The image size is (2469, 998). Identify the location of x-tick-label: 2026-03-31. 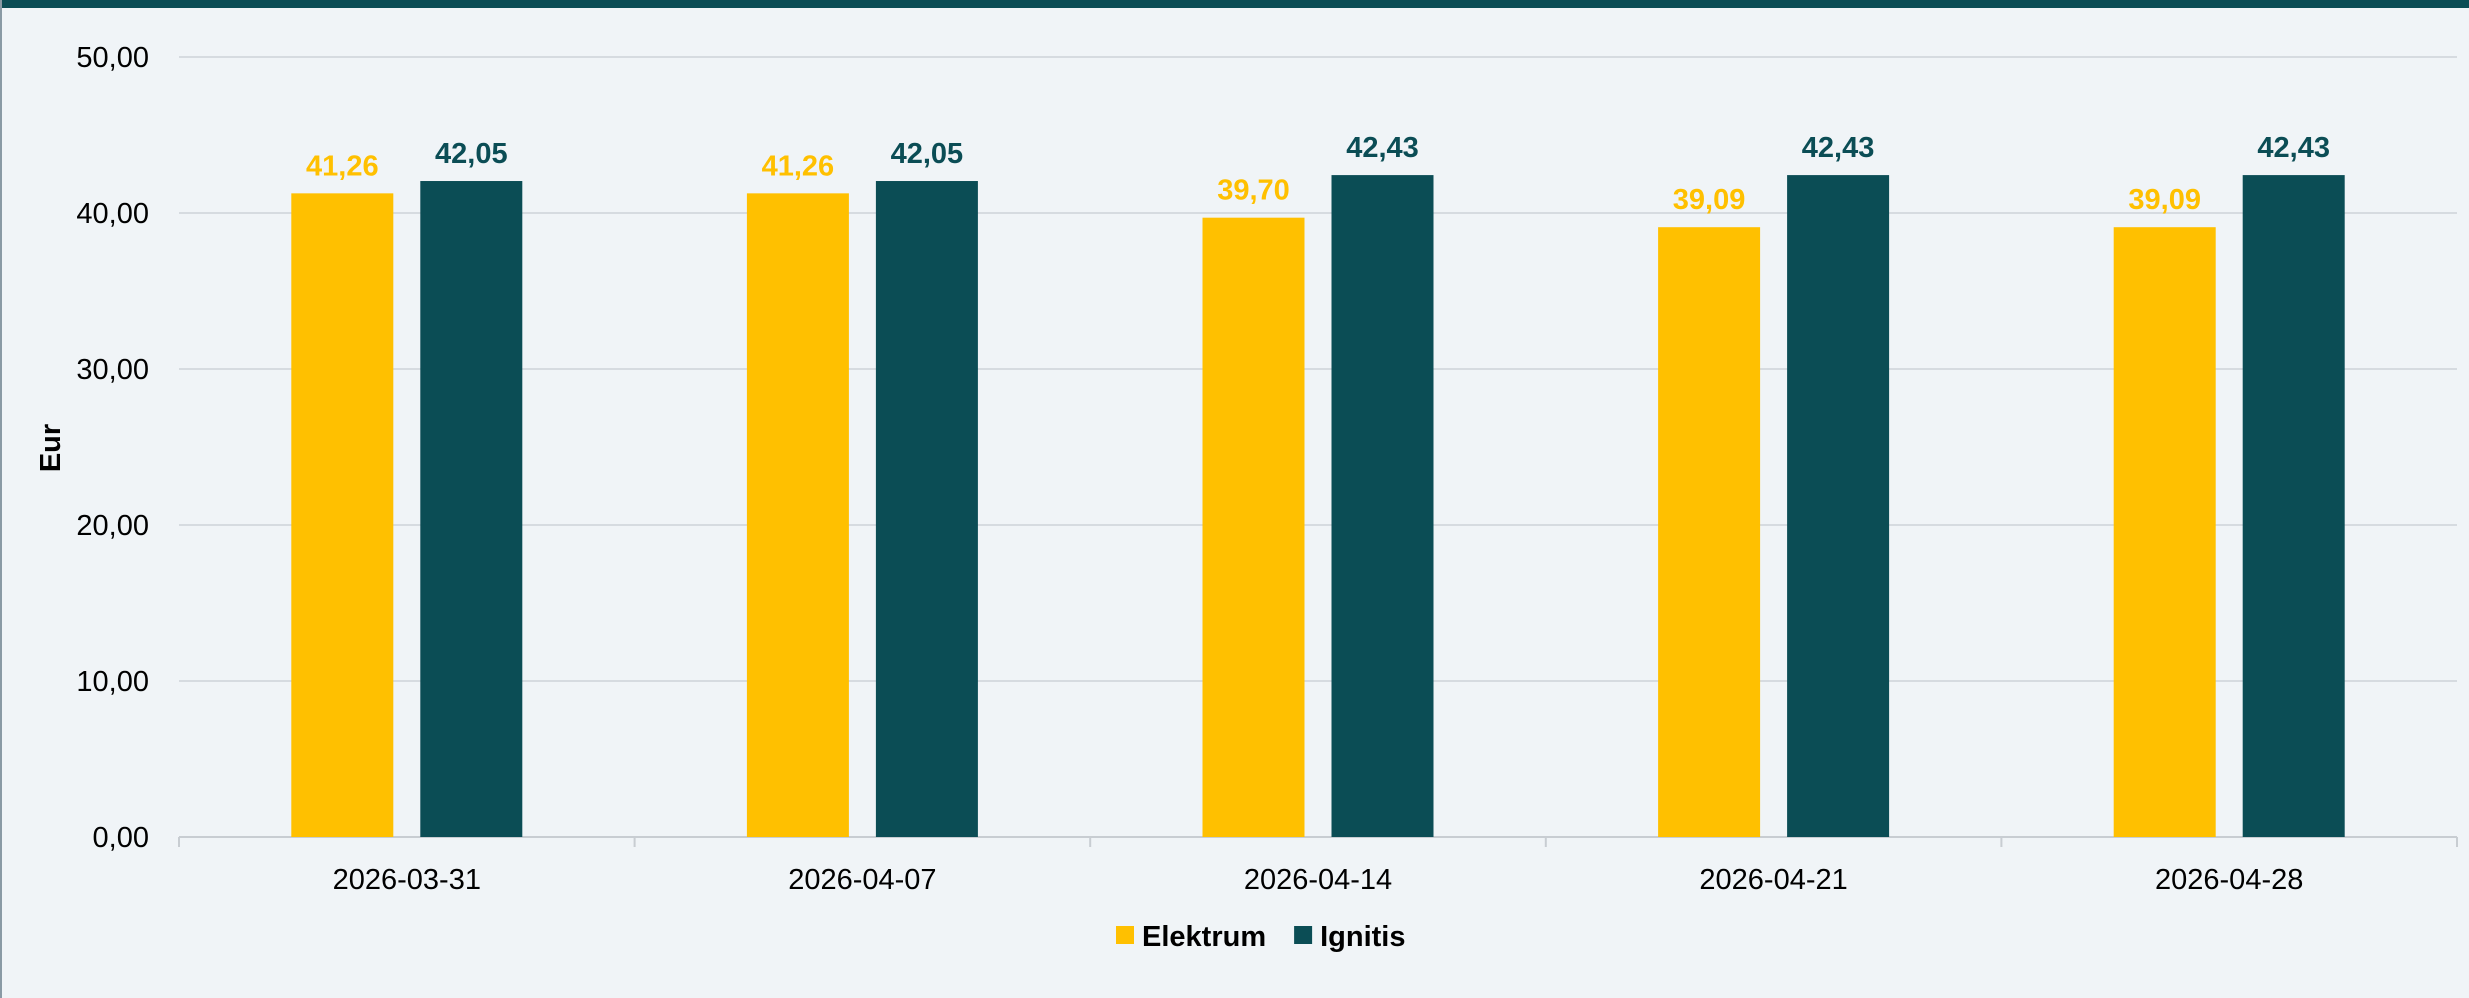
(407, 880).